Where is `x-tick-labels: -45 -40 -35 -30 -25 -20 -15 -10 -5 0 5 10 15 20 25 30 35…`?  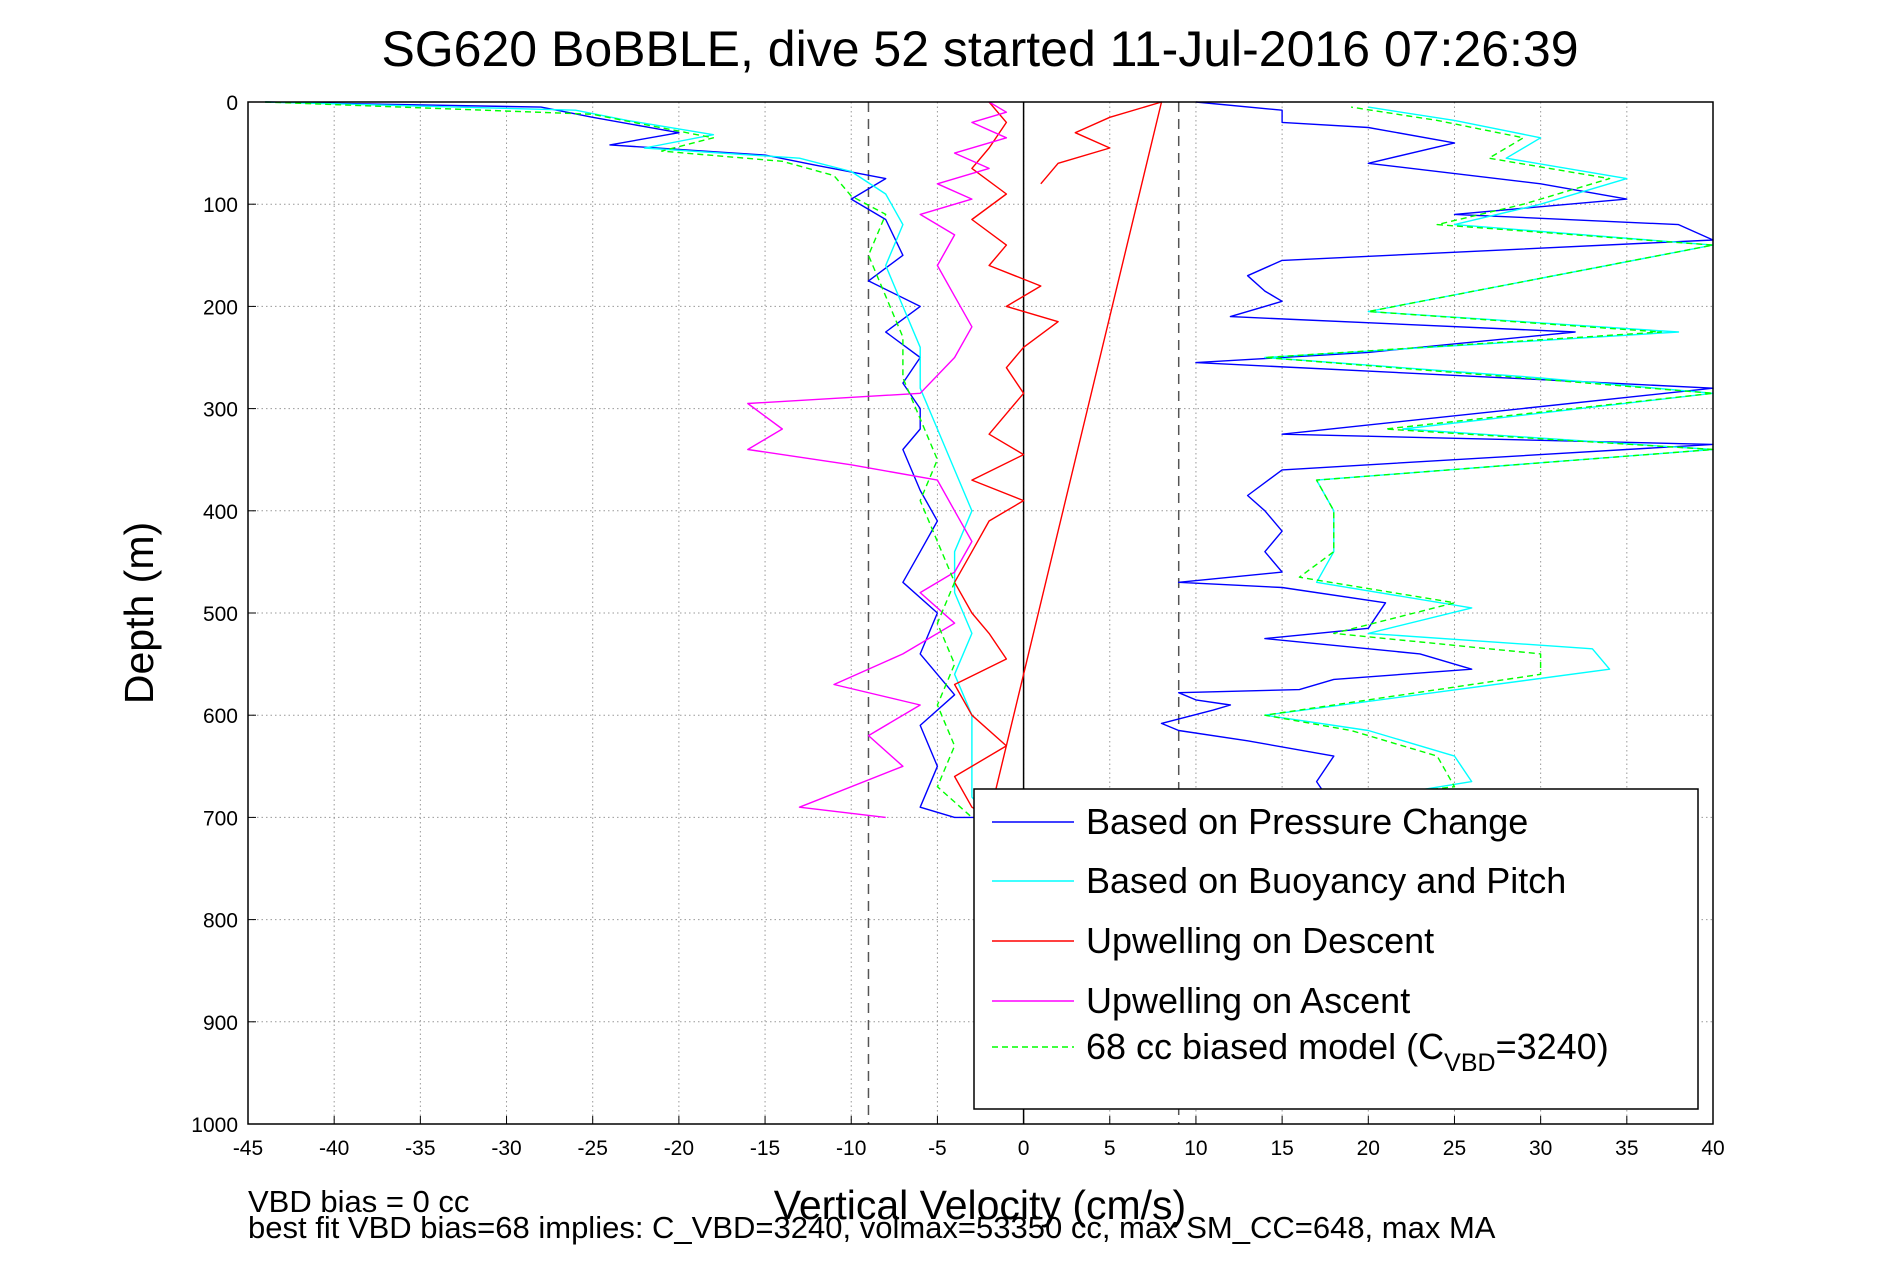
x-tick-labels: -45 -40 -35 -30 -25 -20 -15 -10 -5 0 5 10 15 20 25 30 35… is located at coordinates (979, 1148).